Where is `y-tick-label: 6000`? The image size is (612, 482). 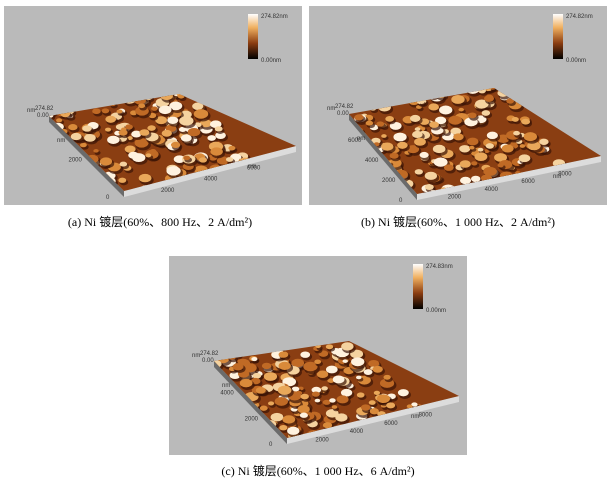 y-tick-label: 6000 is located at coordinates (355, 141).